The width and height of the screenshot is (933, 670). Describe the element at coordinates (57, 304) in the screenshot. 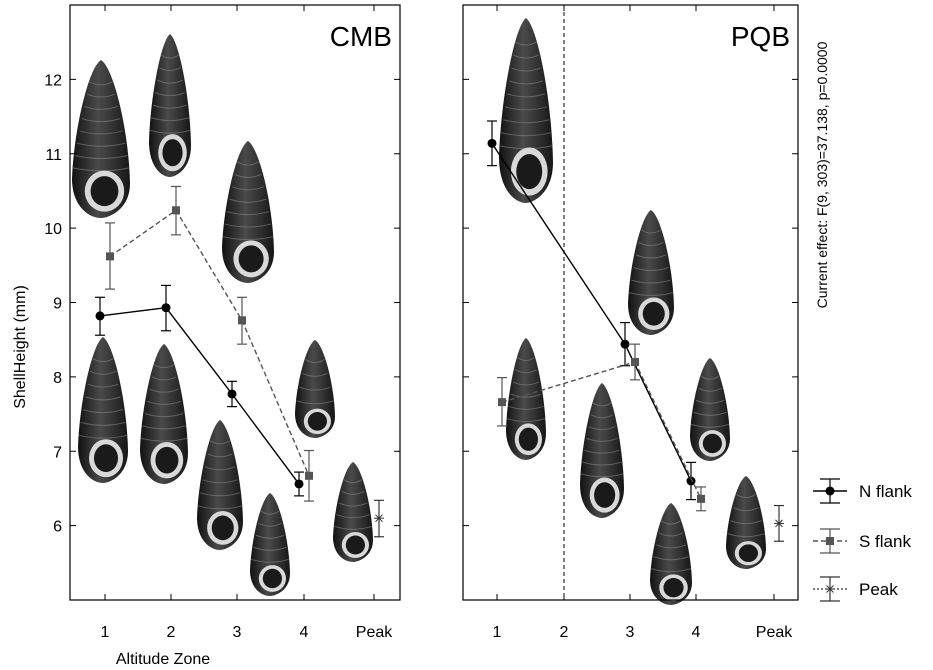

I see `y-tick-label: 9` at that location.